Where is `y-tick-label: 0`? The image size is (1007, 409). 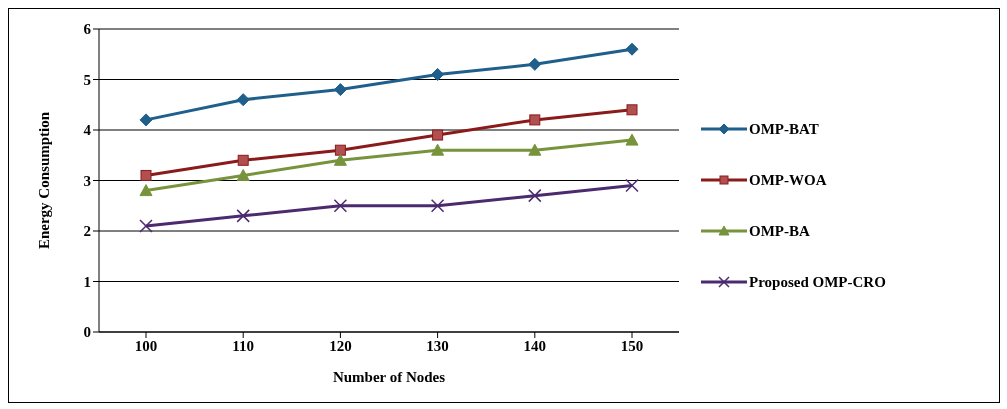 y-tick-label: 0 is located at coordinates (87, 332).